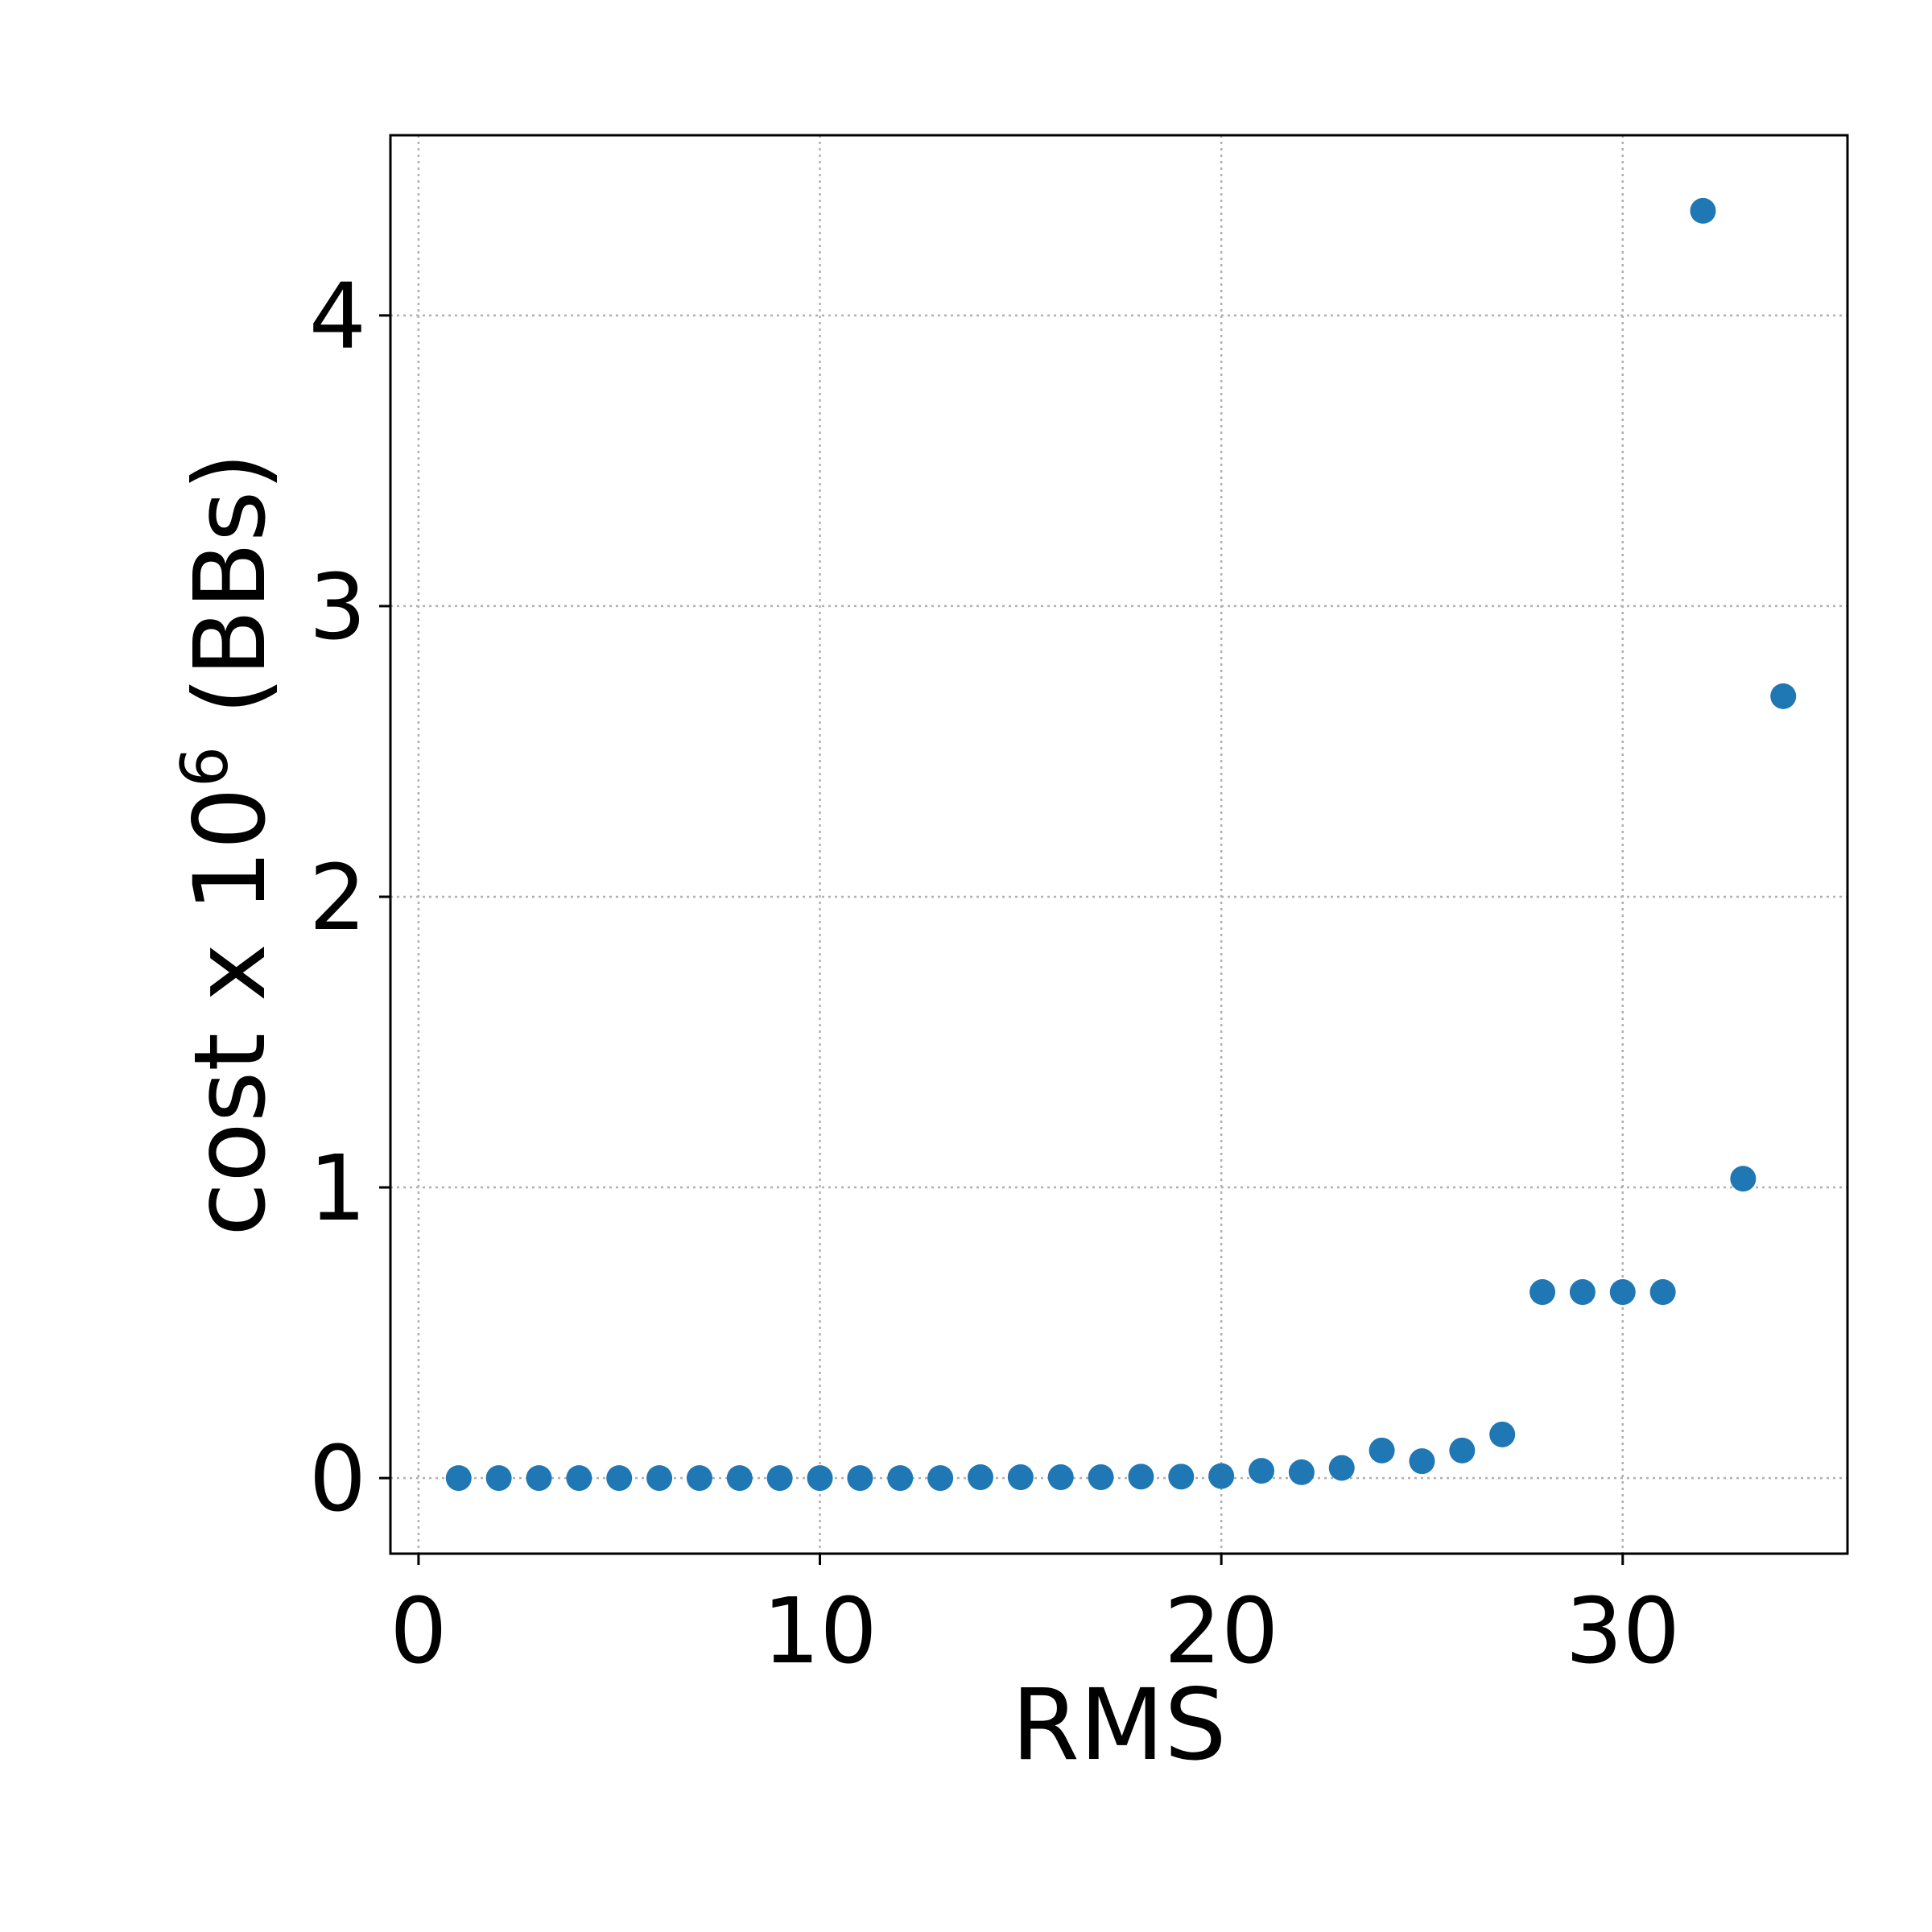 The height and width of the screenshot is (1932, 1932). What do you see at coordinates (337, 898) in the screenshot?
I see `y-tick-label: 2` at bounding box center [337, 898].